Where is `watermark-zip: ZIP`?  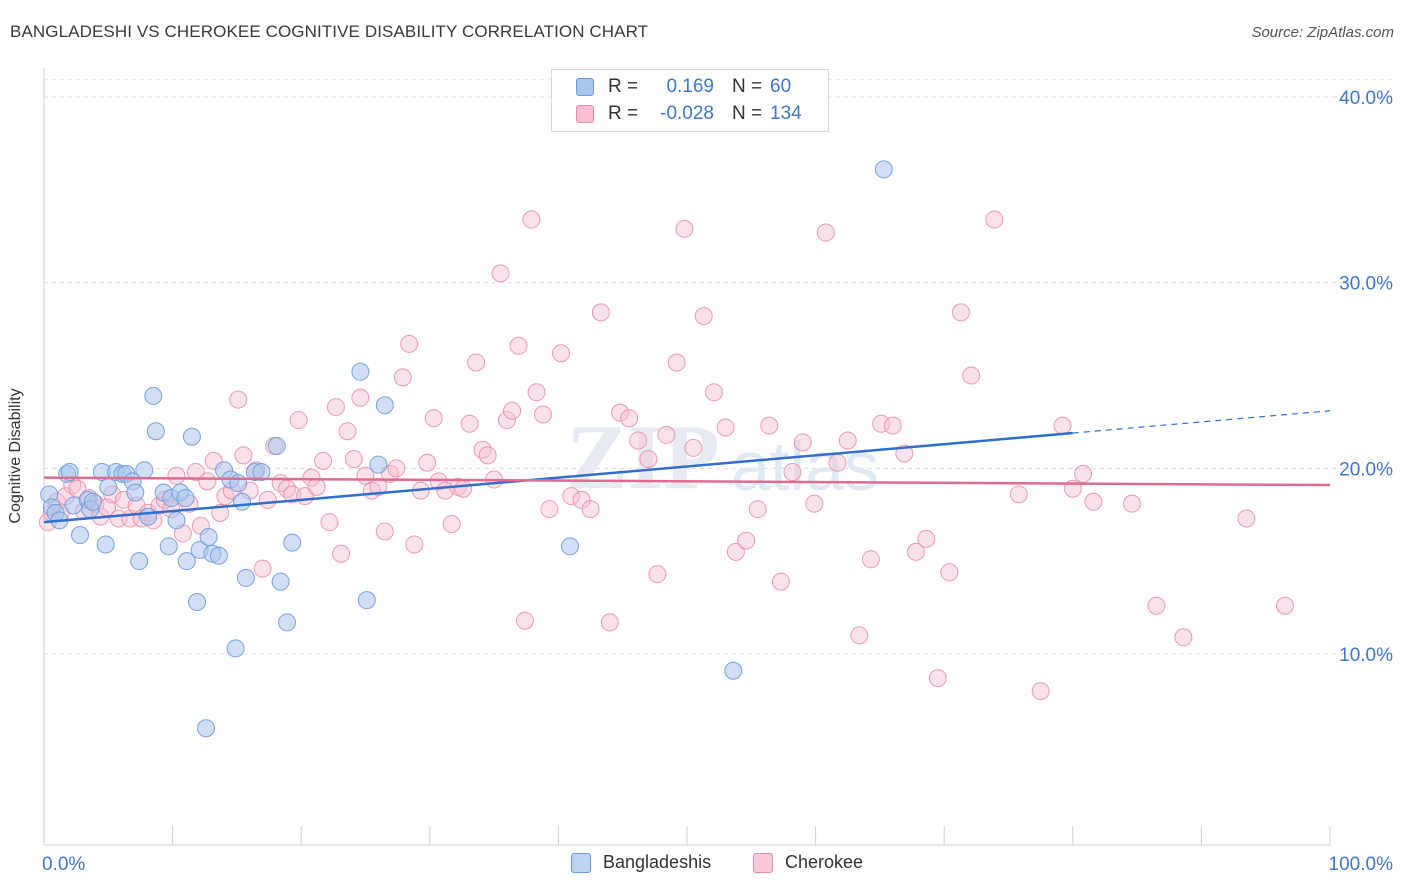
watermark-zip: ZIP is located at coordinates (642, 457).